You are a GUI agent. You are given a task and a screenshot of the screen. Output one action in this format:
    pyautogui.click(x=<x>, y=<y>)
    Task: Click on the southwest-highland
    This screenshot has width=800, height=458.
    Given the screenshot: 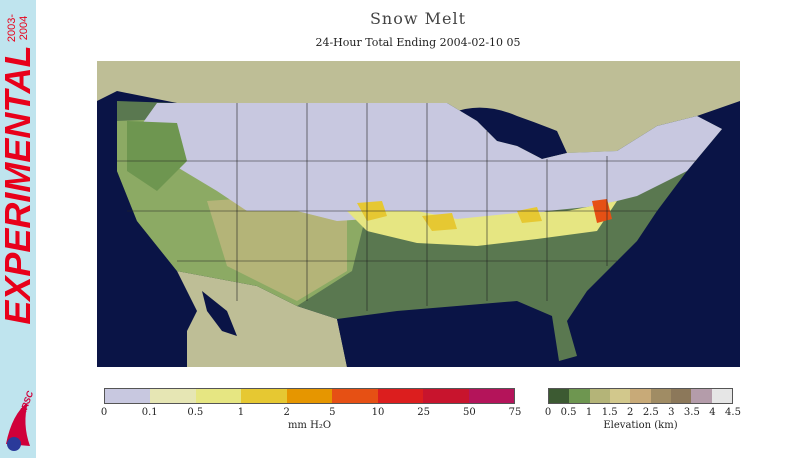 What is the action you would take?
    pyautogui.click(x=277, y=246)
    